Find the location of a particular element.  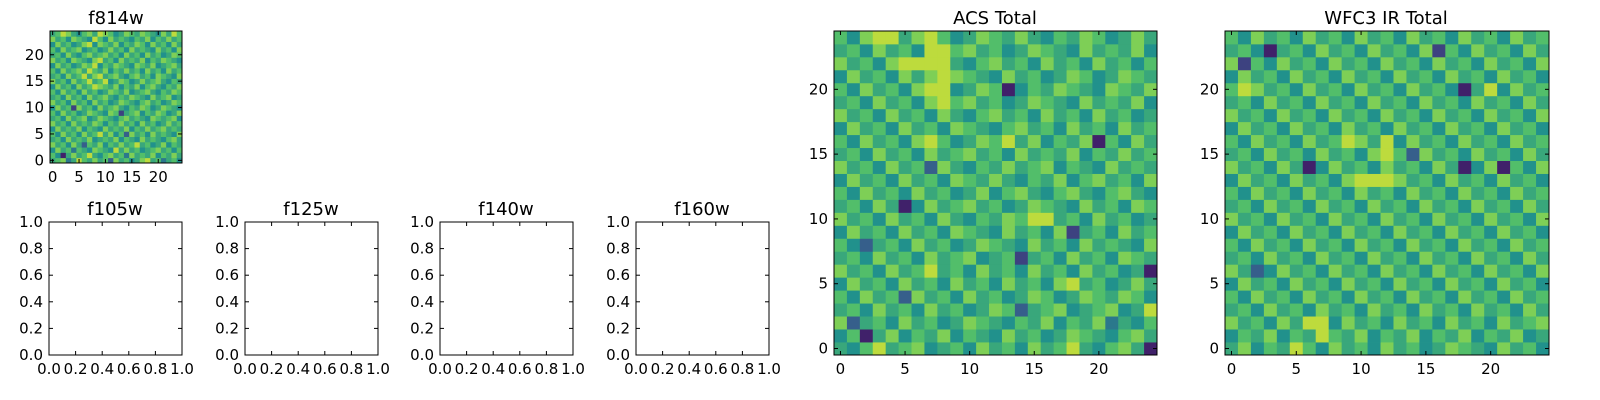

y-tick-label: 0.6 is located at coordinates (227, 275).